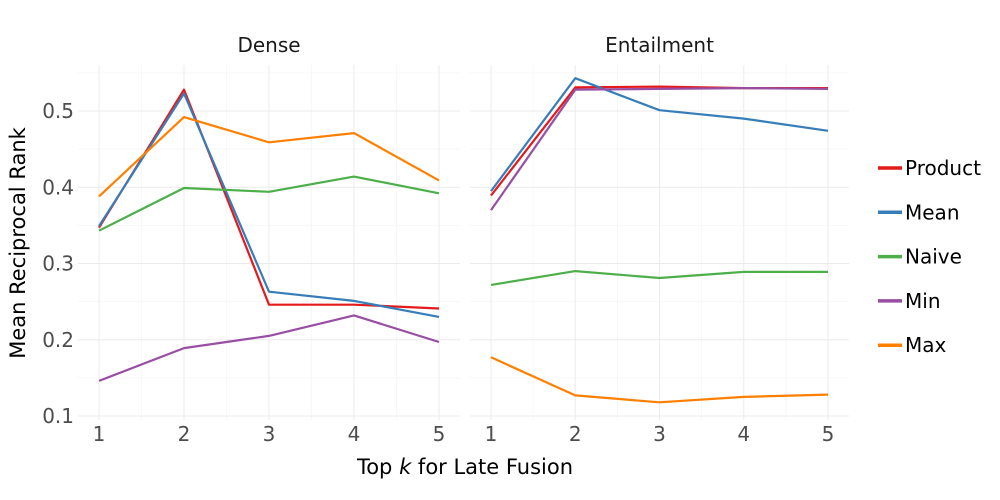  I want to click on y-axis-title: Mean Reciprocal Rank, so click(18, 242).